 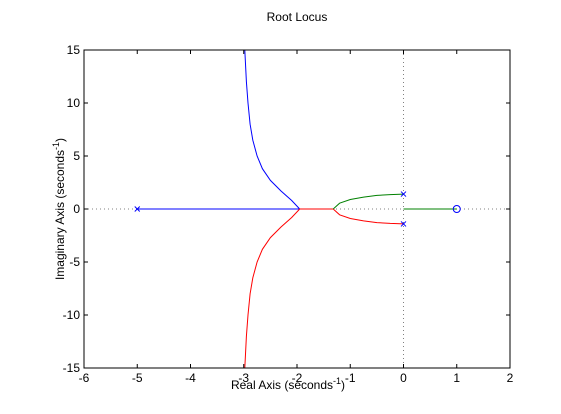 What do you see at coordinates (72, 315) in the screenshot?
I see `y-tick-label: -10` at bounding box center [72, 315].